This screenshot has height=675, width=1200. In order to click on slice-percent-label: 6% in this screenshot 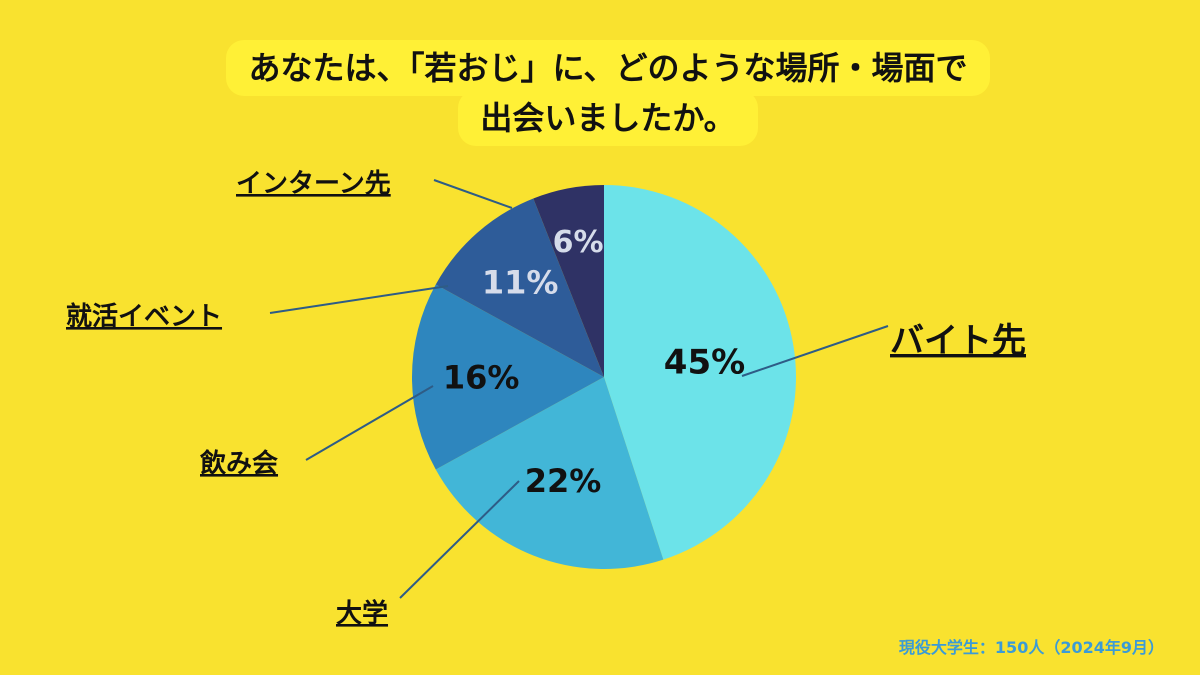, I will do `click(578, 242)`.